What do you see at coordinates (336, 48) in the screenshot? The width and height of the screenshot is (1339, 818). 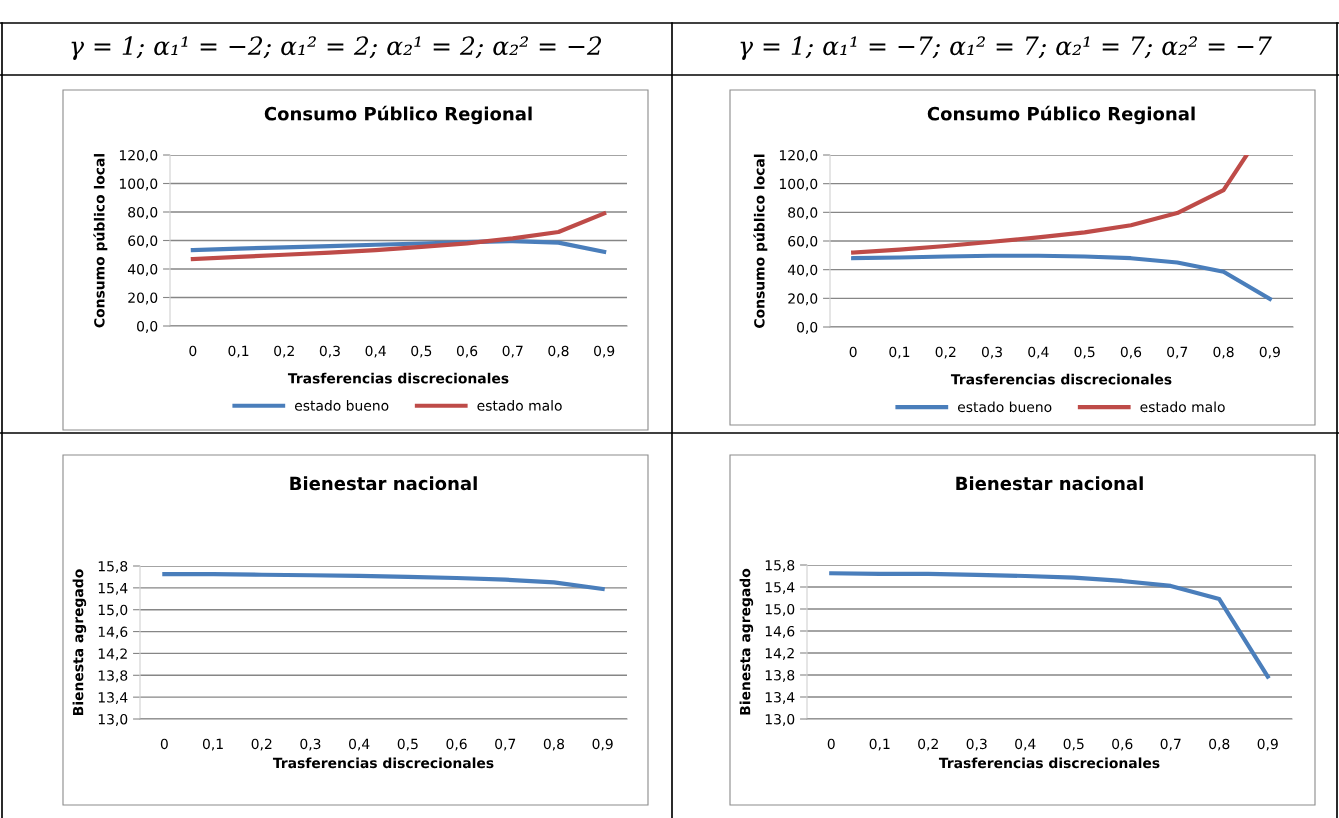 I see `text: γ = 1; α₁¹ = −2; α₁² = 2; α₂¹ = 2; α₂² = −2` at bounding box center [336, 48].